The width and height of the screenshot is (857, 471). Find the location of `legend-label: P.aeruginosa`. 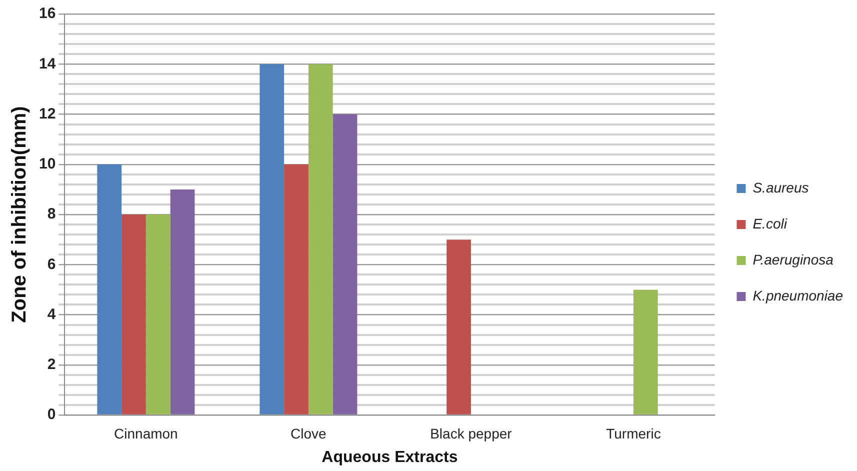

legend-label: P.aeruginosa is located at coordinates (793, 259).